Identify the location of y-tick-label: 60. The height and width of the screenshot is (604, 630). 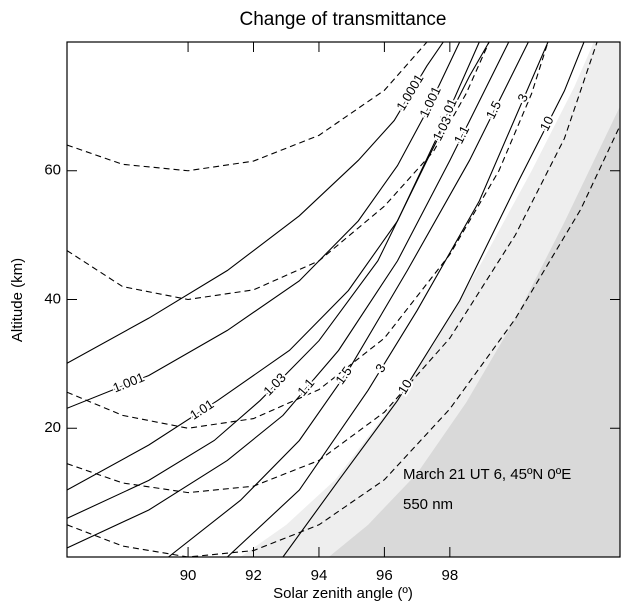
(52, 170).